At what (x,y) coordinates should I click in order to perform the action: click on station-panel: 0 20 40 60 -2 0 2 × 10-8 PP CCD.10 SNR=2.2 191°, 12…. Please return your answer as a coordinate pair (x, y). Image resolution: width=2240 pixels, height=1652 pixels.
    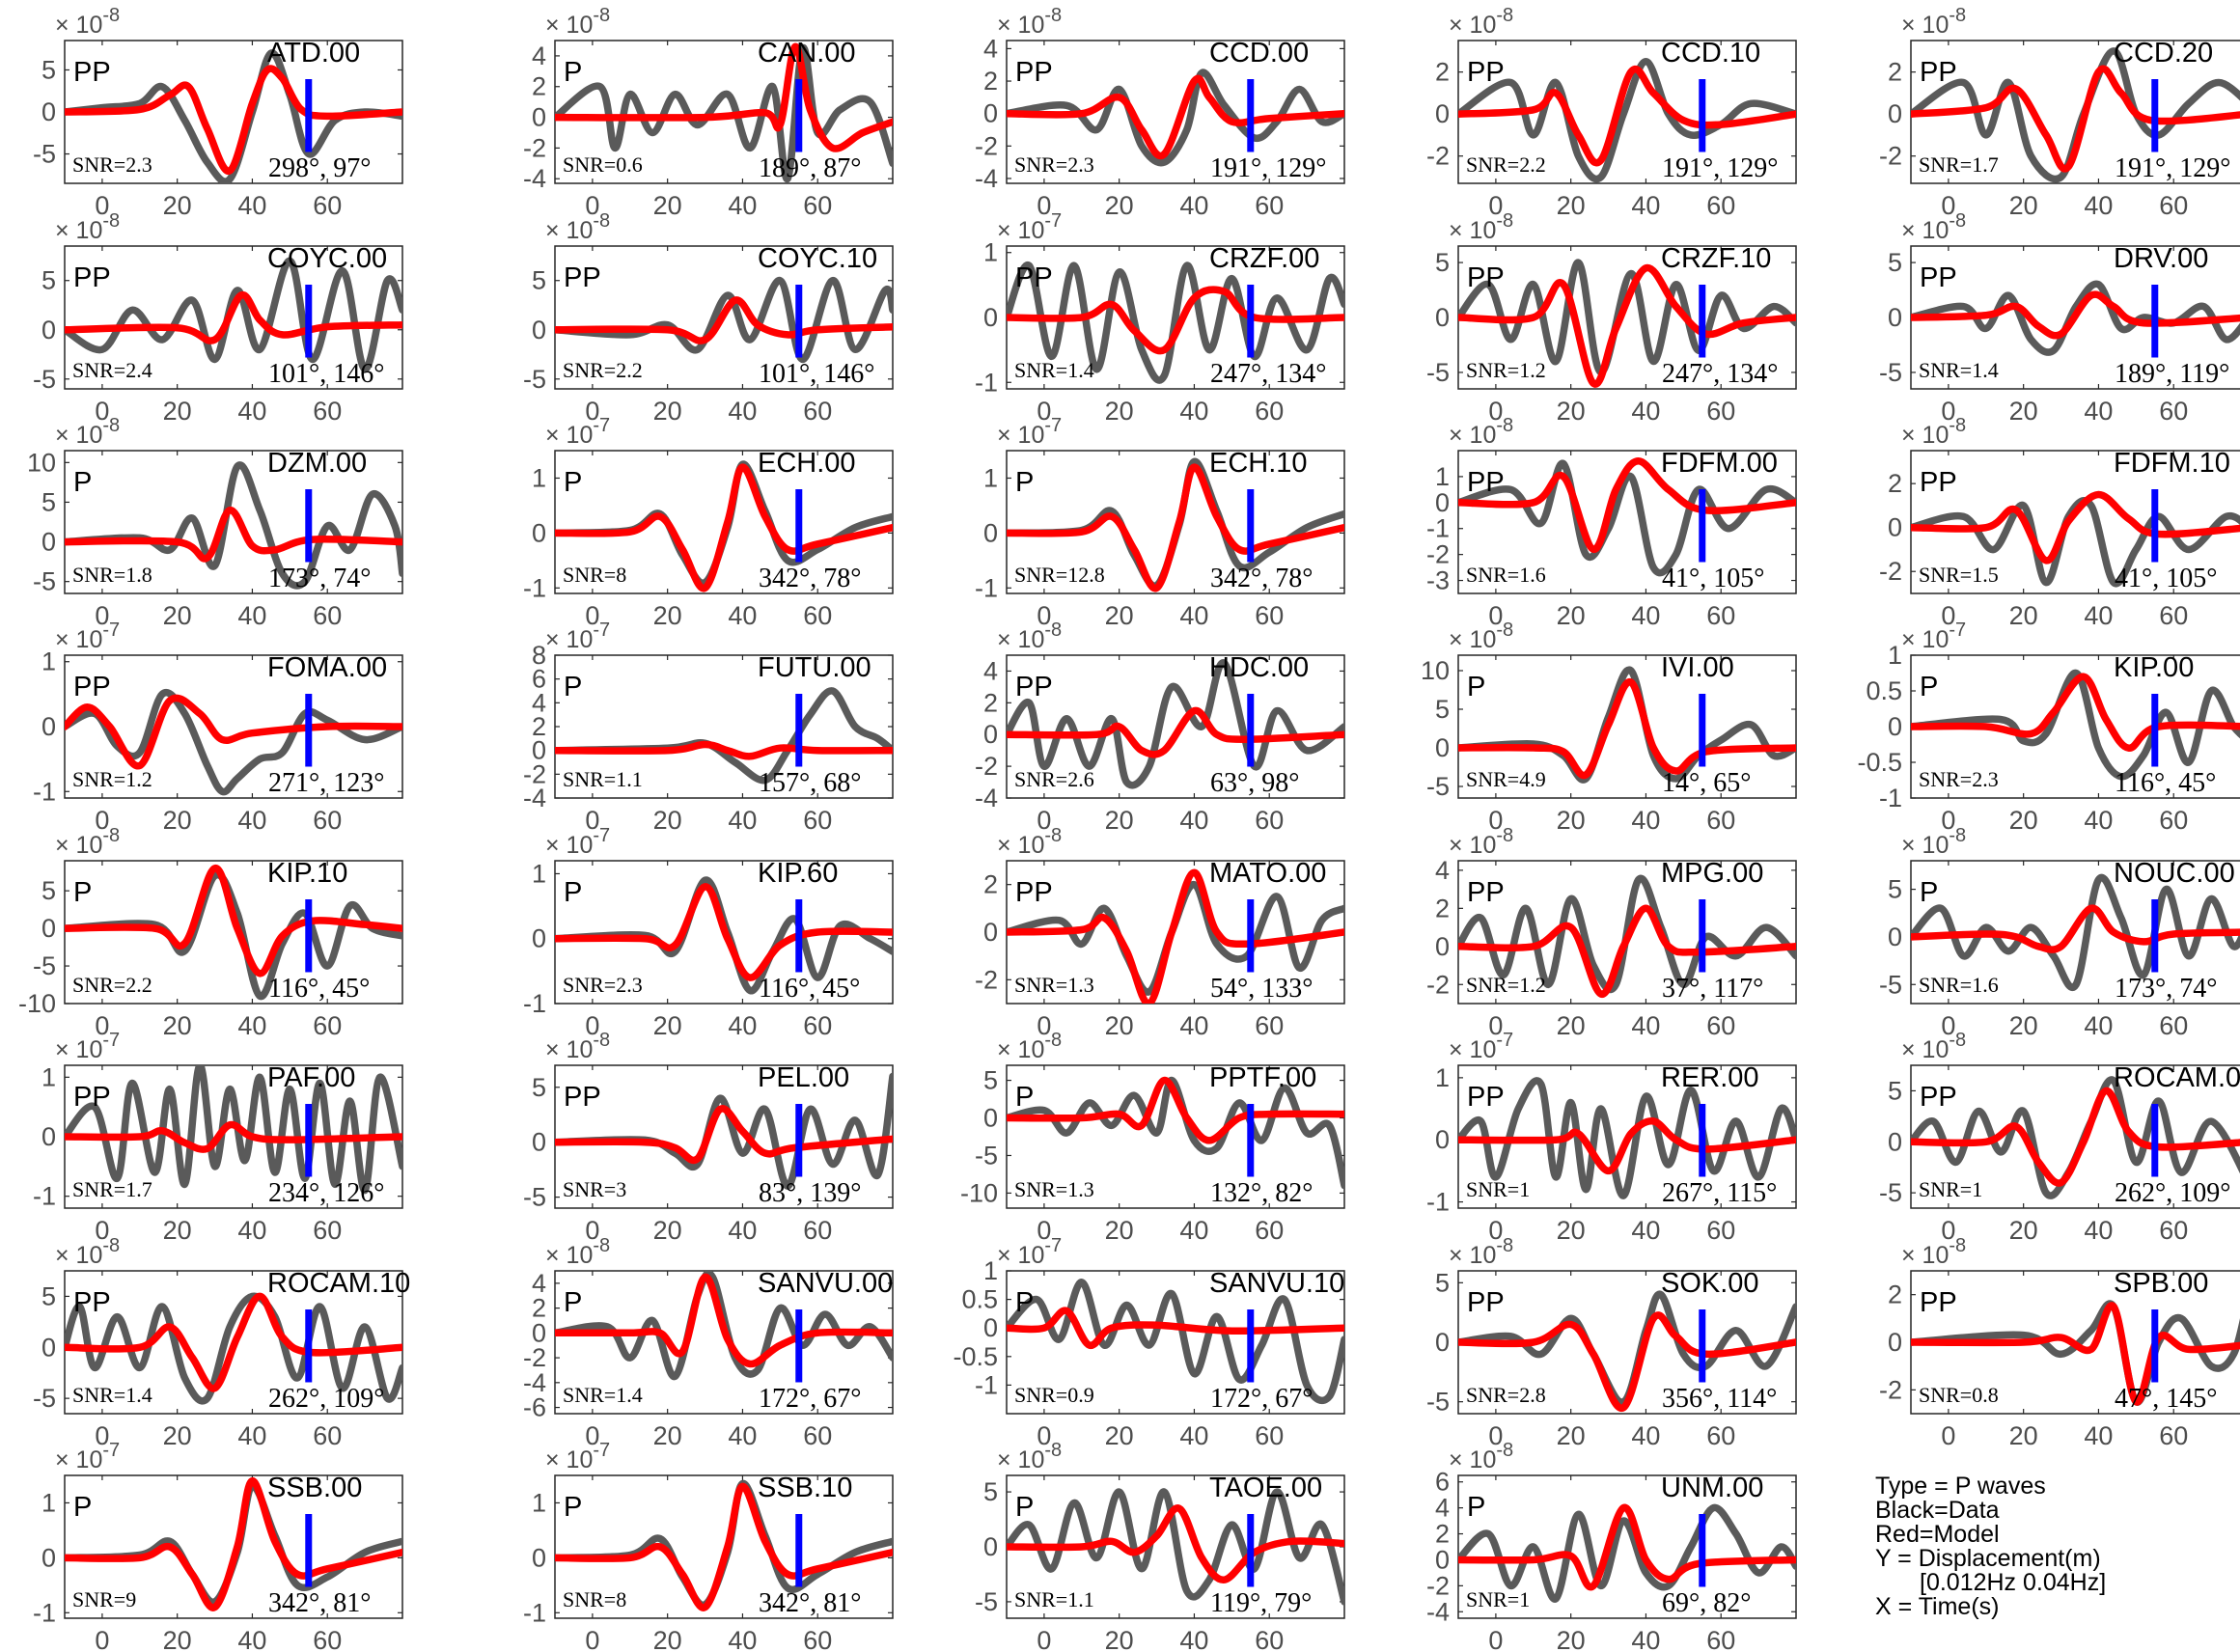
    Looking at the image, I should click on (1611, 112).